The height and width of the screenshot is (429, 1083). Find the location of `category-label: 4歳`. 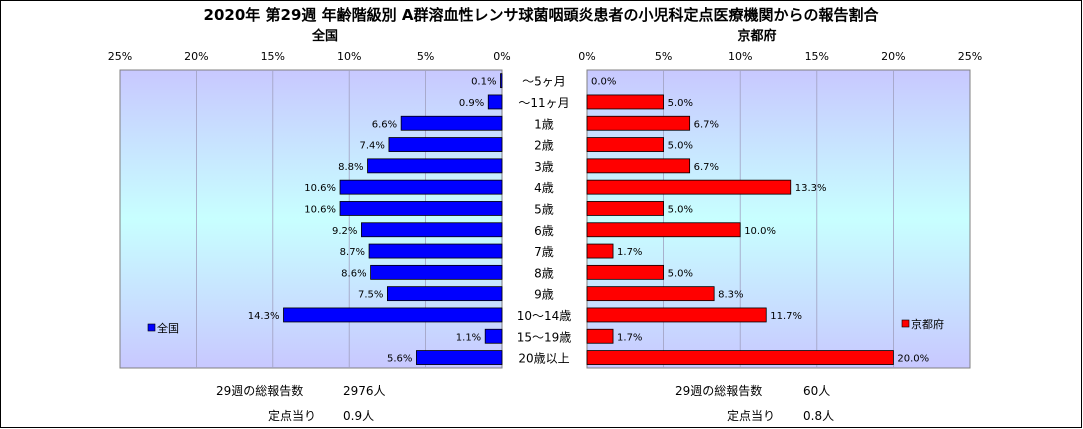

category-label: 4歳 is located at coordinates (544, 188).